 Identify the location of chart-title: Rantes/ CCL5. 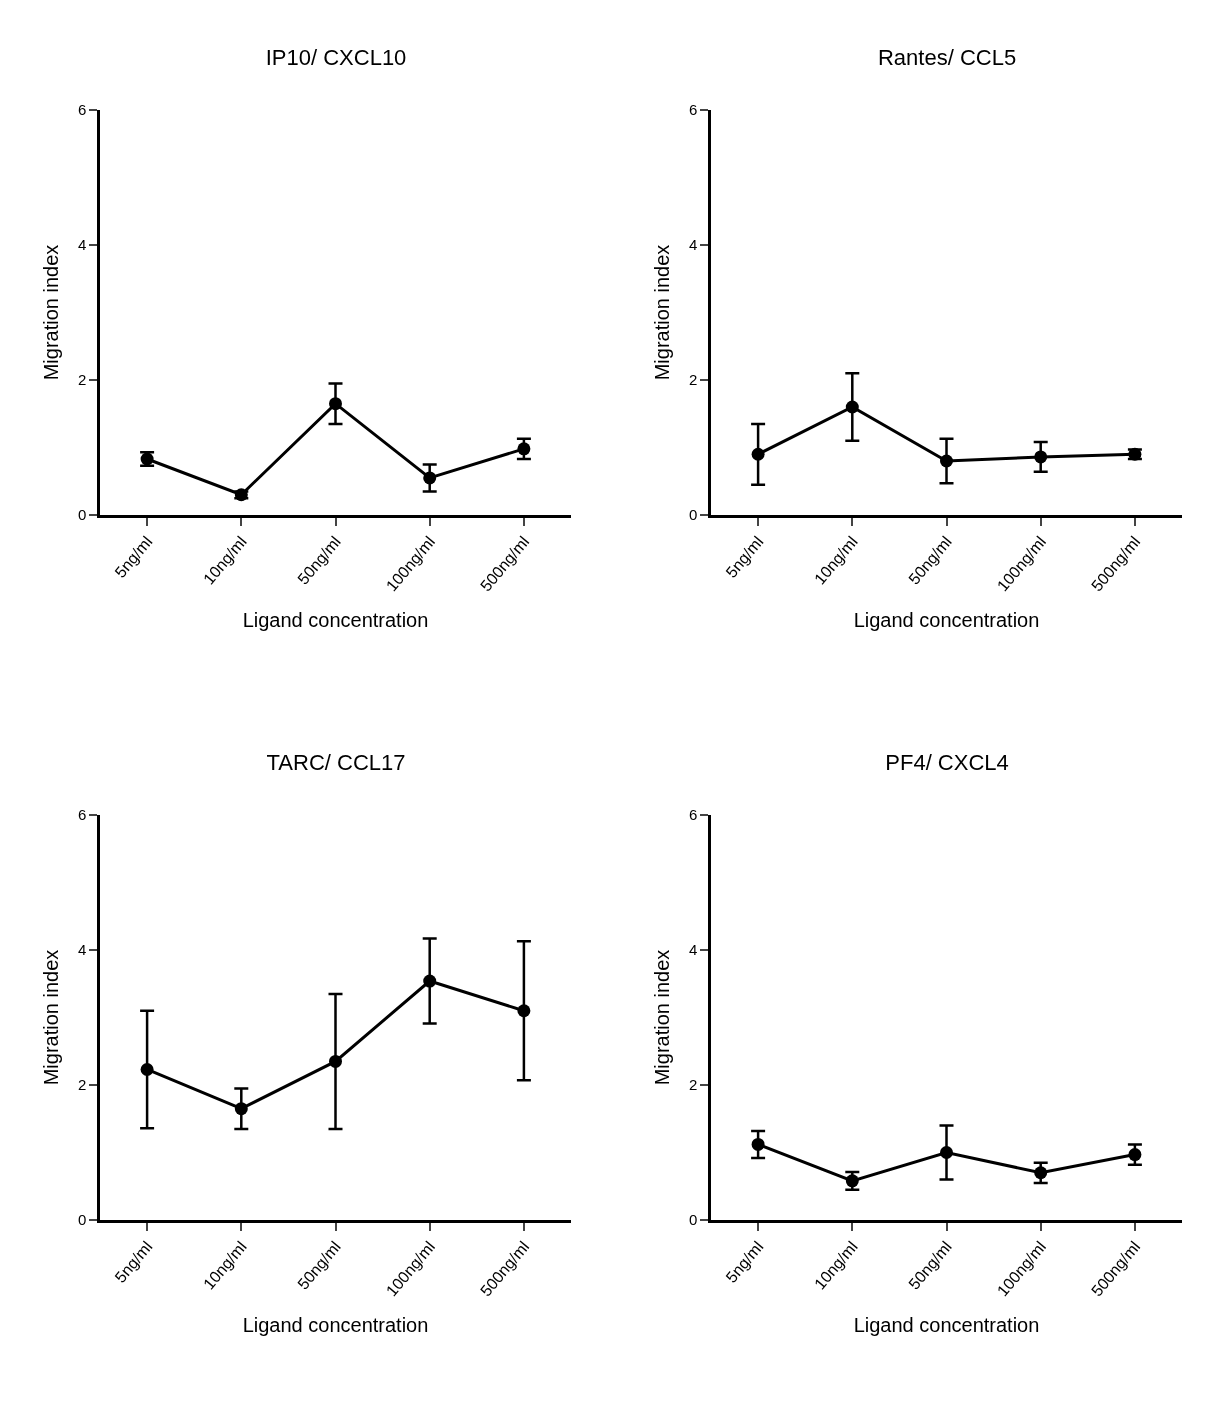
(947, 57).